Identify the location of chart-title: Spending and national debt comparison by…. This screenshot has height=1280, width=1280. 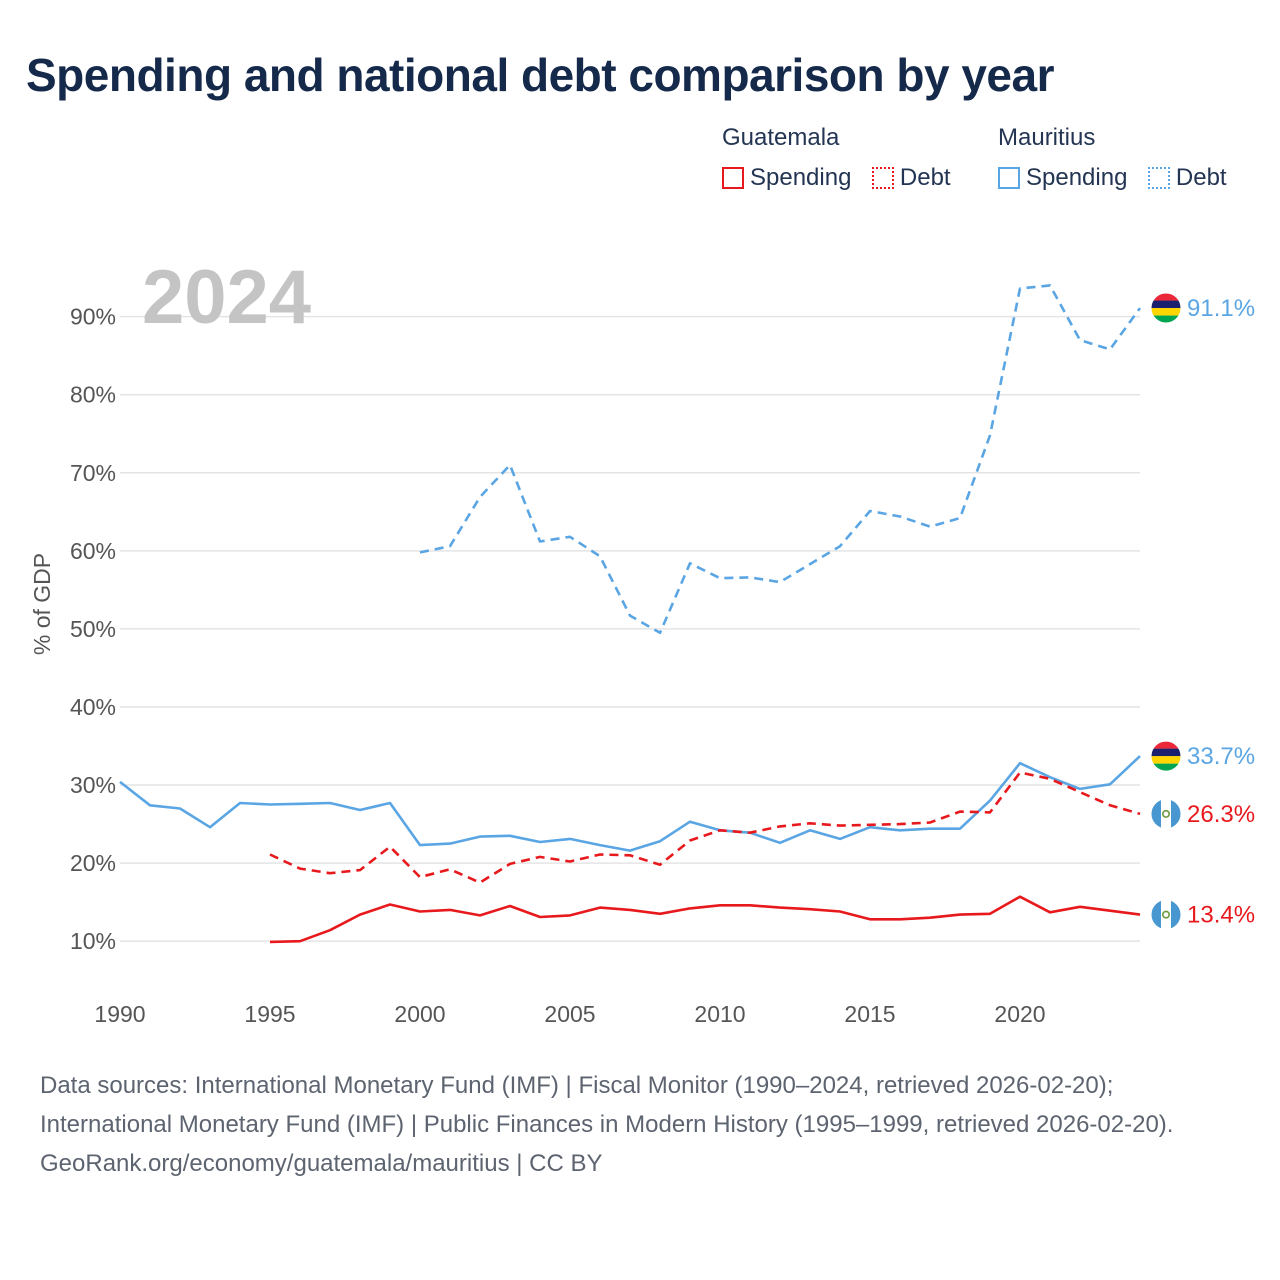
(540, 75).